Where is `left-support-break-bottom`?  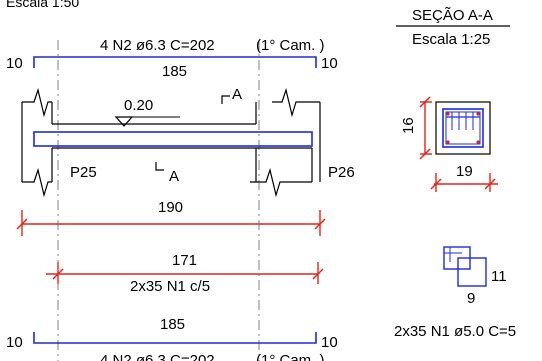 left-support-break-bottom is located at coordinates (37, 182).